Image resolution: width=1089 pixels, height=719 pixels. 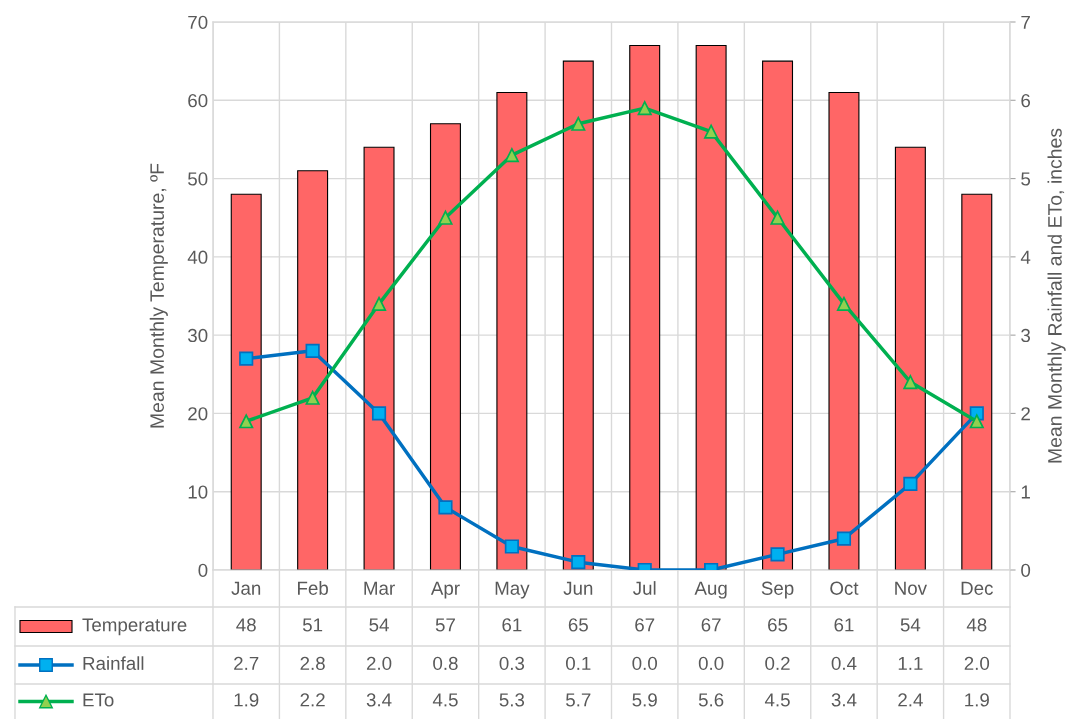 I want to click on legend-label: Temperature, so click(x=134, y=627).